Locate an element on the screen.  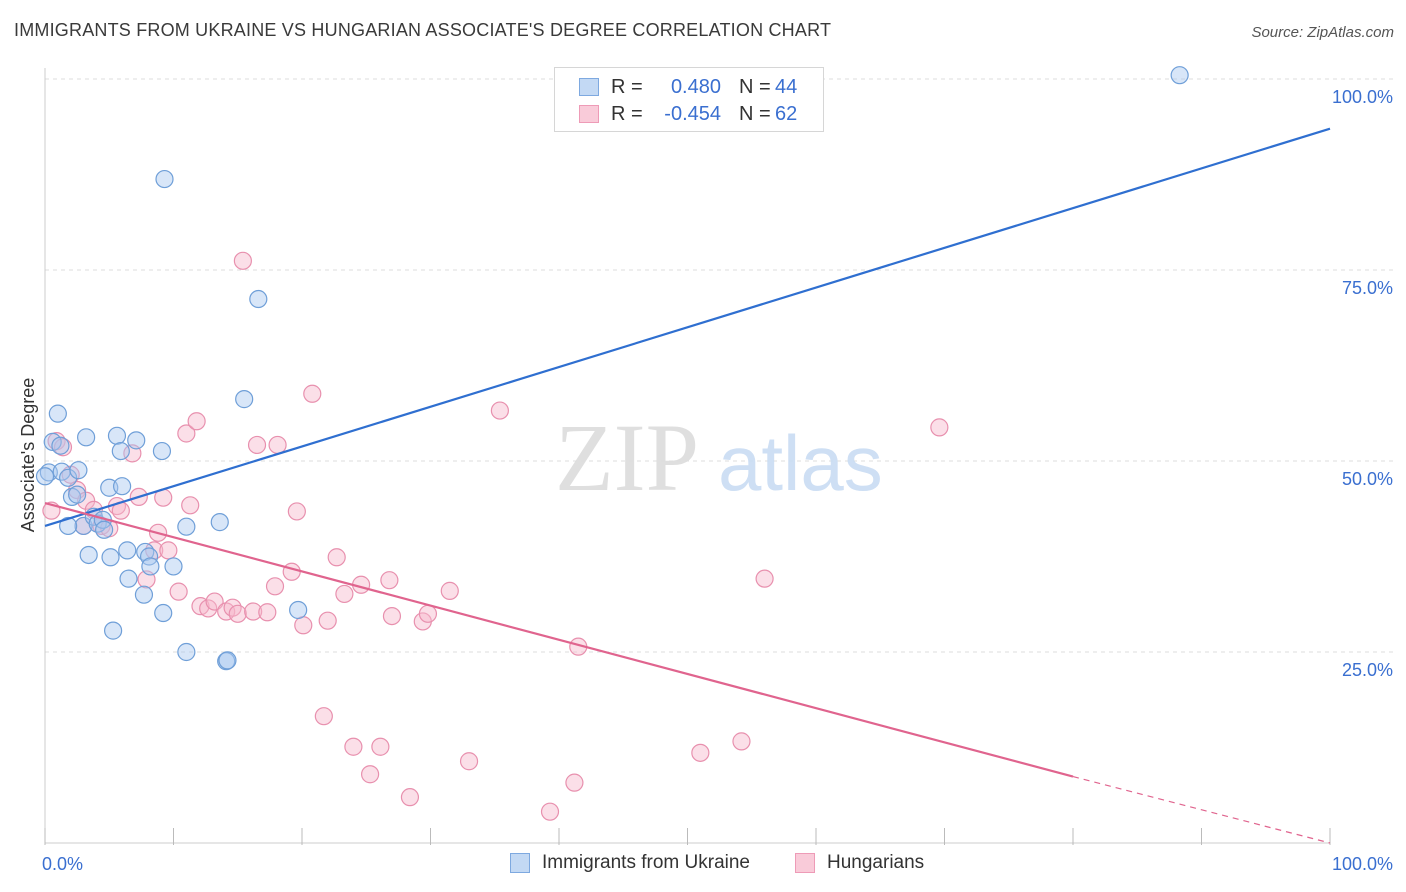
r-value: 0.480 is located at coordinates (695, 86).